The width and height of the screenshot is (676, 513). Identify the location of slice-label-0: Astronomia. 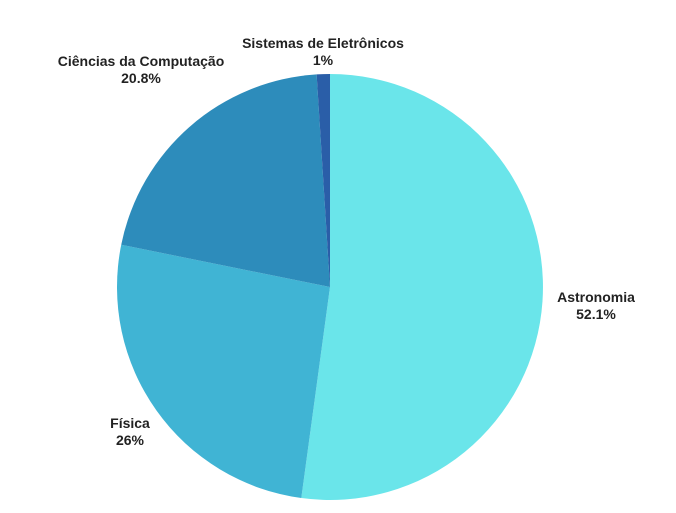
(596, 297).